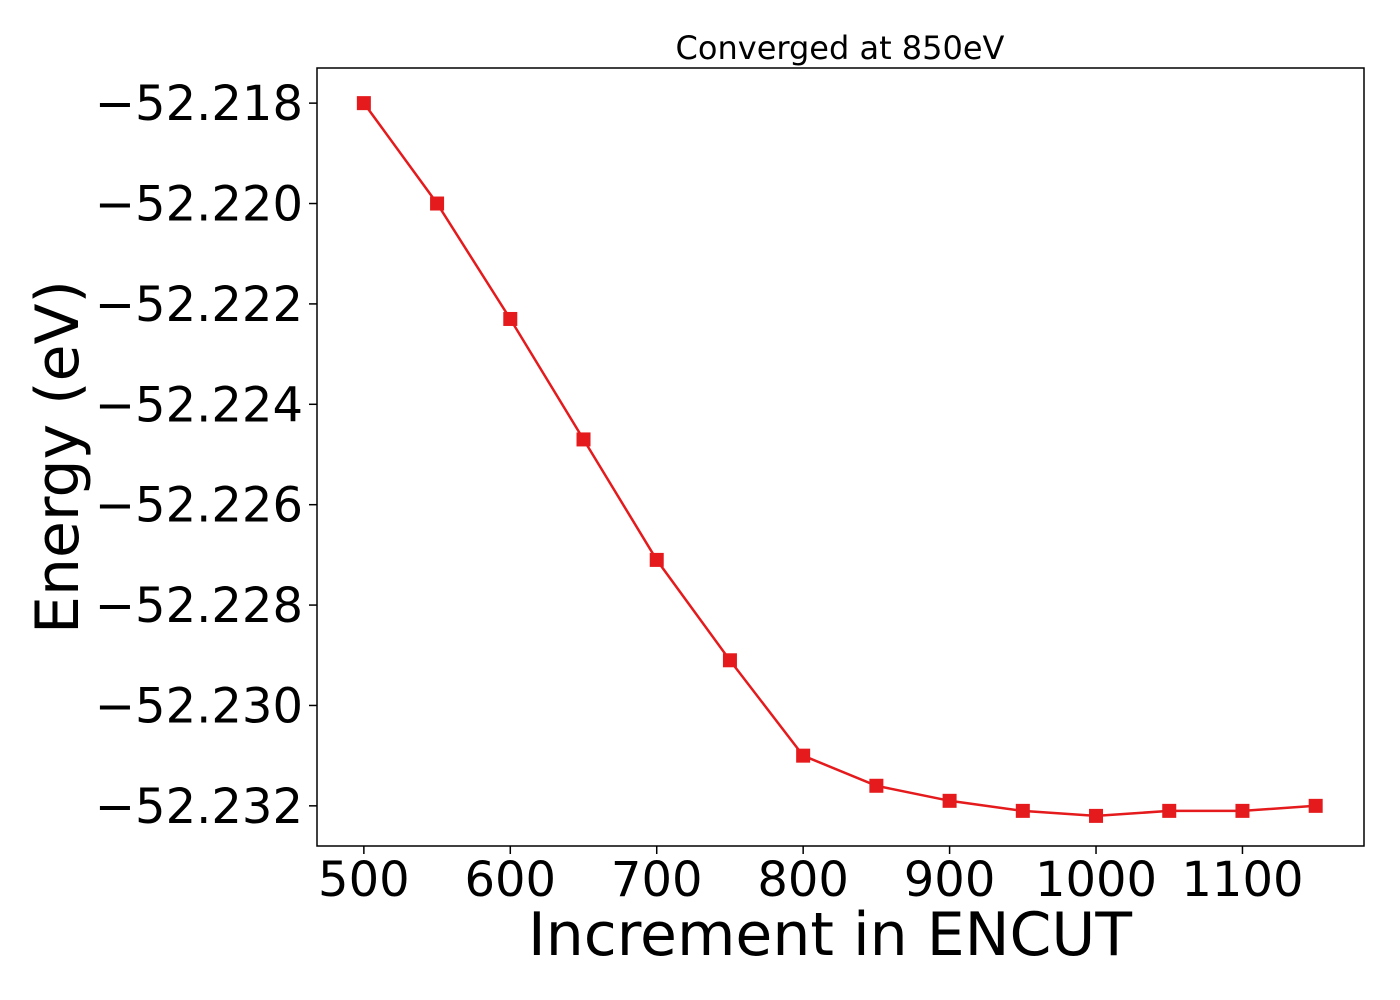 The width and height of the screenshot is (1400, 1000). I want to click on y-tick-label: −52.220, so click(199, 205).